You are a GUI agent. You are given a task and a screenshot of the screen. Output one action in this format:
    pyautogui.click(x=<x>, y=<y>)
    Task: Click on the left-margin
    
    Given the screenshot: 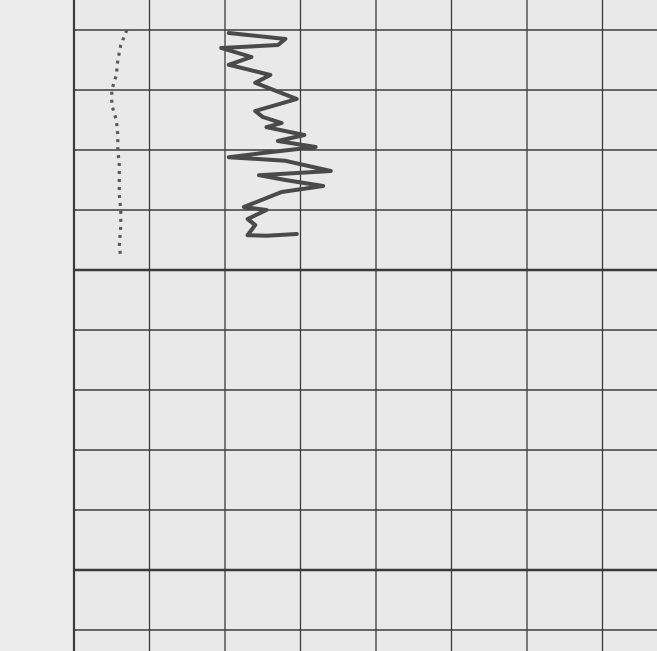 What is the action you would take?
    pyautogui.click(x=36, y=325)
    